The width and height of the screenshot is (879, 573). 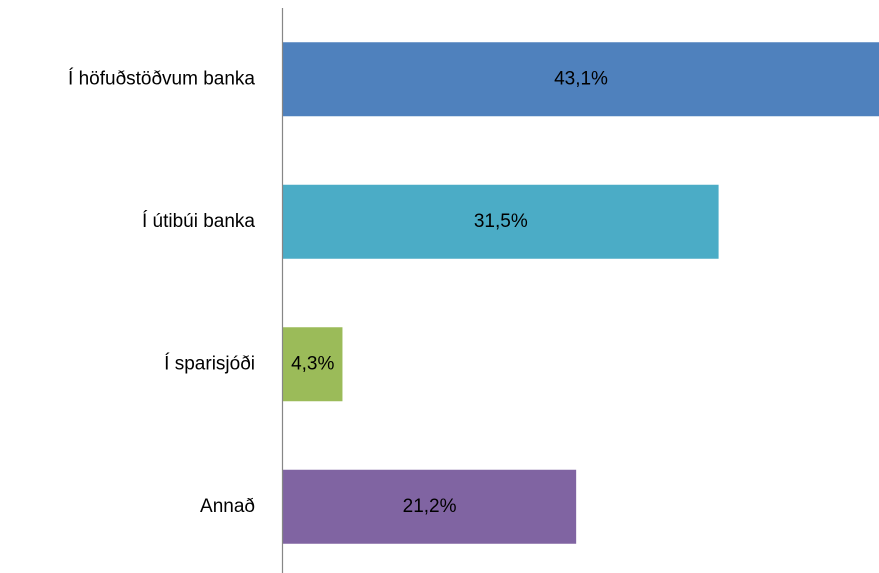 I want to click on category-label: Í höfuðstöðvum banka, so click(x=161, y=78).